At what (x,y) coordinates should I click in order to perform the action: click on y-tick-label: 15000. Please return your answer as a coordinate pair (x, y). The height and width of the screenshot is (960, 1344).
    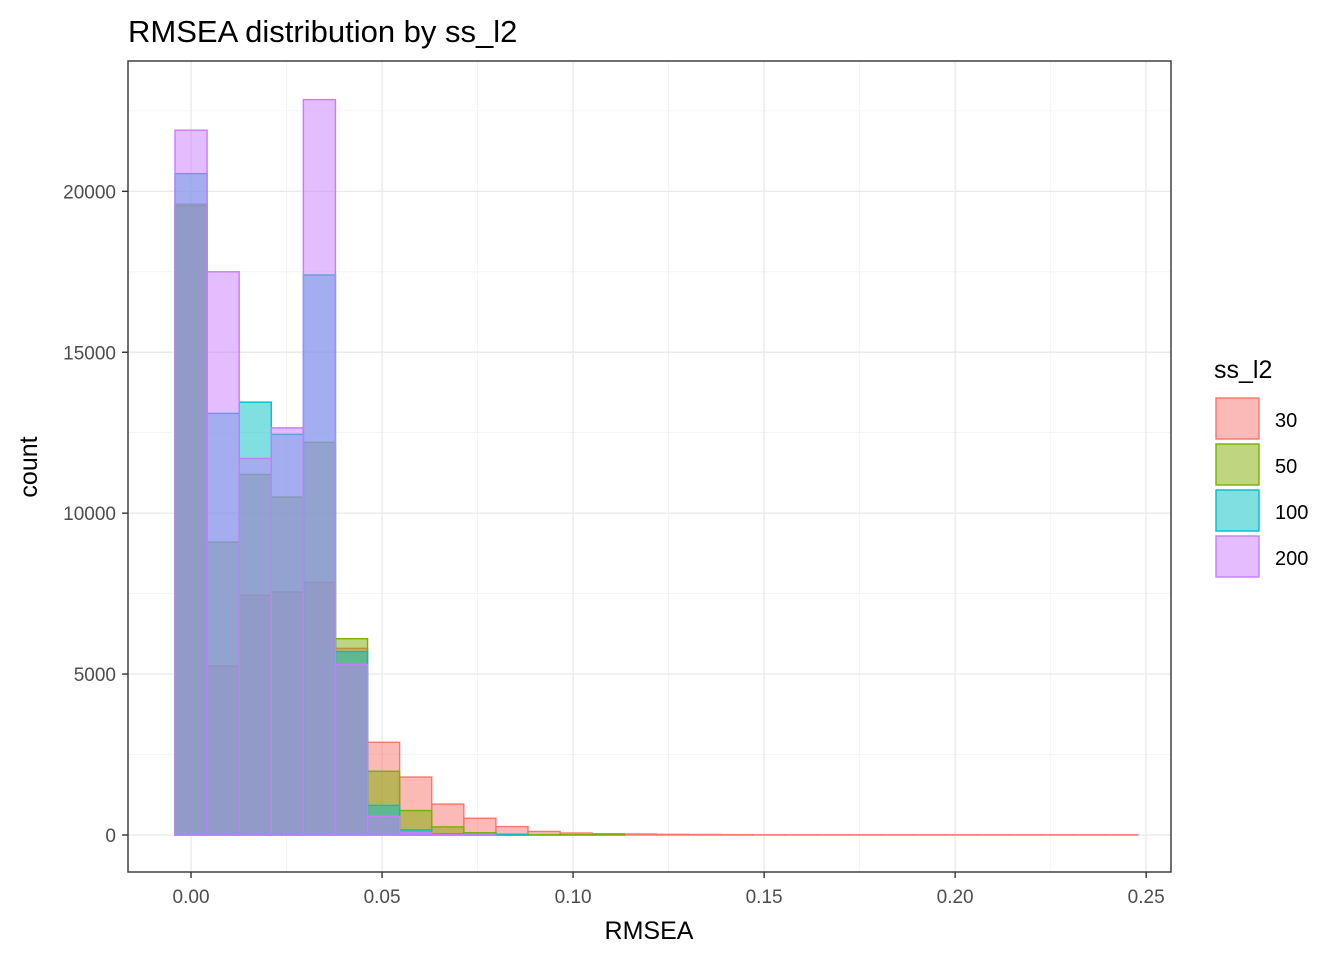
    Looking at the image, I should click on (89, 353).